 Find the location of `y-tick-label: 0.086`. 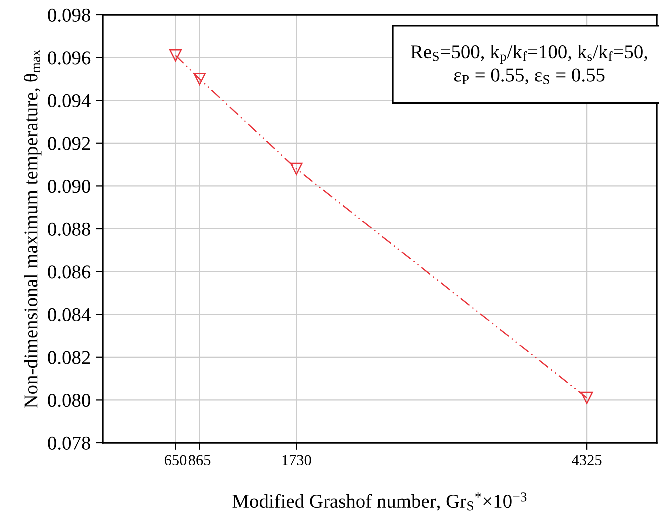

y-tick-label: 0.086 is located at coordinates (69, 272).